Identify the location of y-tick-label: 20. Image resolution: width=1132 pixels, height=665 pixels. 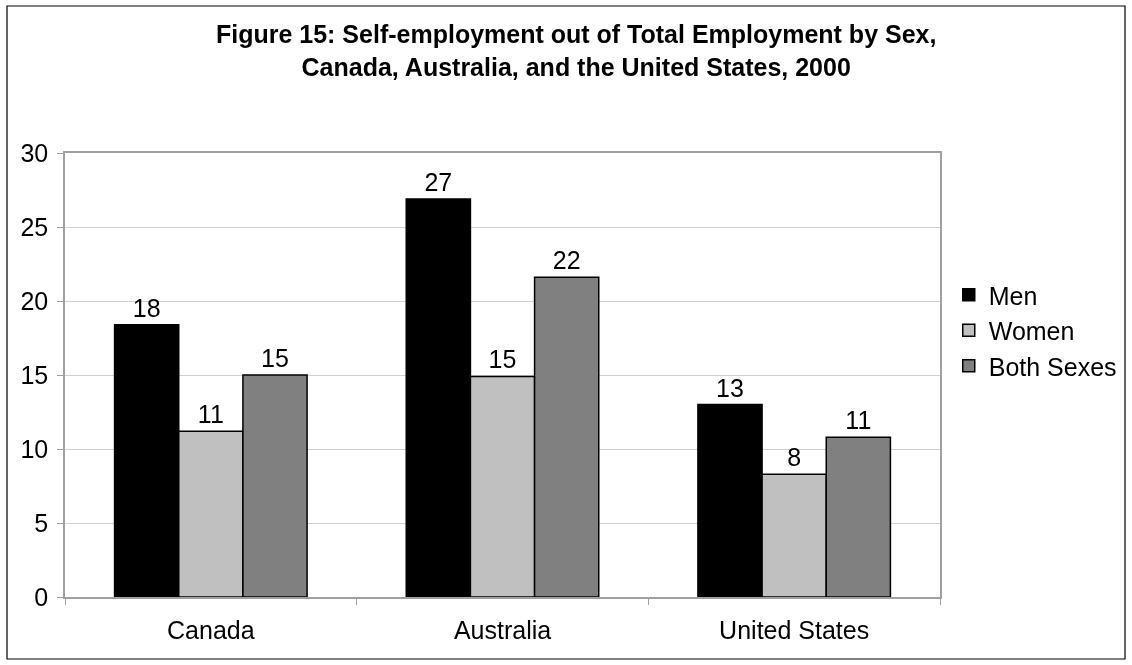
(34, 300).